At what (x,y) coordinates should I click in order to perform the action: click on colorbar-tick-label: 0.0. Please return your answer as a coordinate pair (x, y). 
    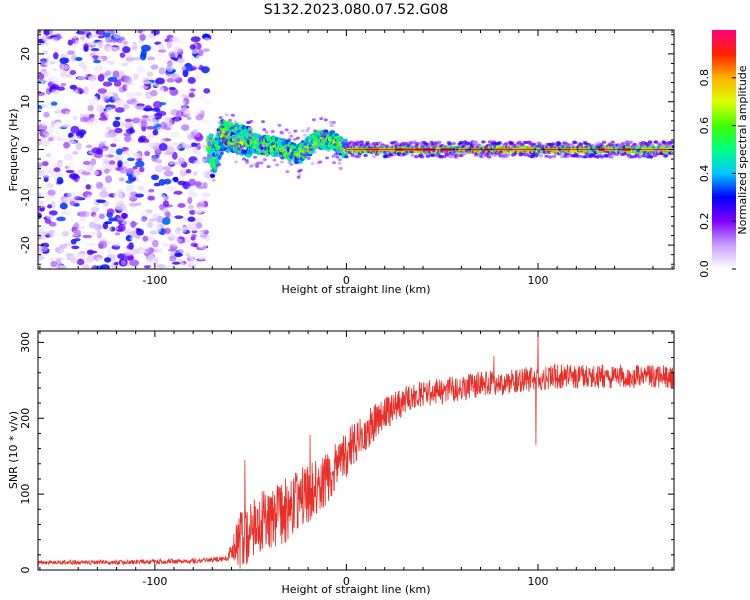
    Looking at the image, I should click on (704, 269).